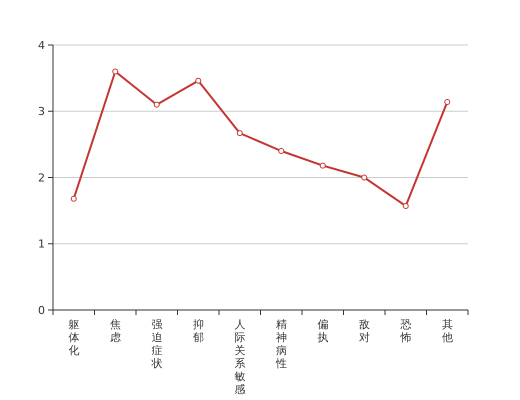 The image size is (520, 400). Describe the element at coordinates (41, 111) in the screenshot. I see `y-tick-label: 3` at that location.